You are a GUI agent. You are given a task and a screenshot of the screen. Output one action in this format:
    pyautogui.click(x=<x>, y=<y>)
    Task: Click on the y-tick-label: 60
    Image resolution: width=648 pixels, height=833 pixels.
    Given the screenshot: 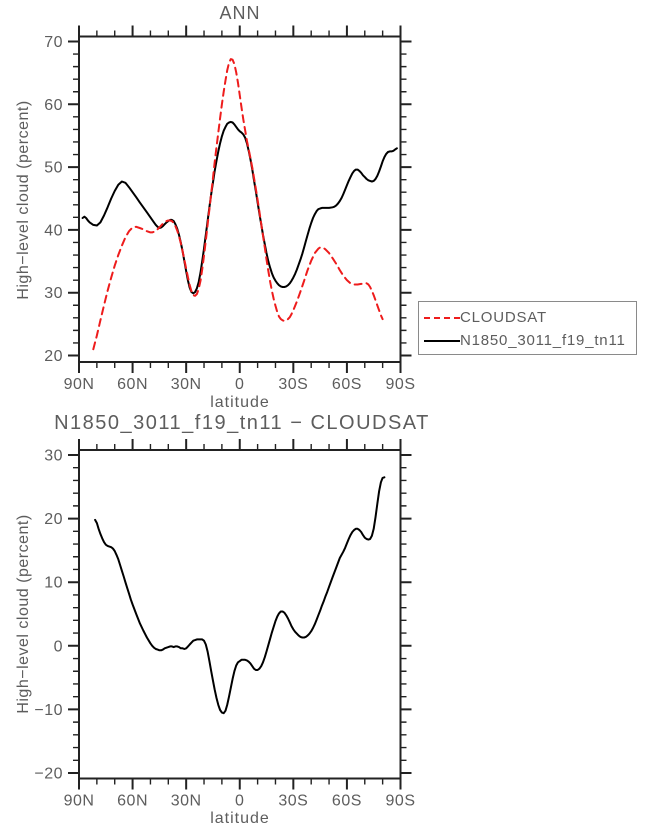 What is the action you would take?
    pyautogui.click(x=53, y=105)
    